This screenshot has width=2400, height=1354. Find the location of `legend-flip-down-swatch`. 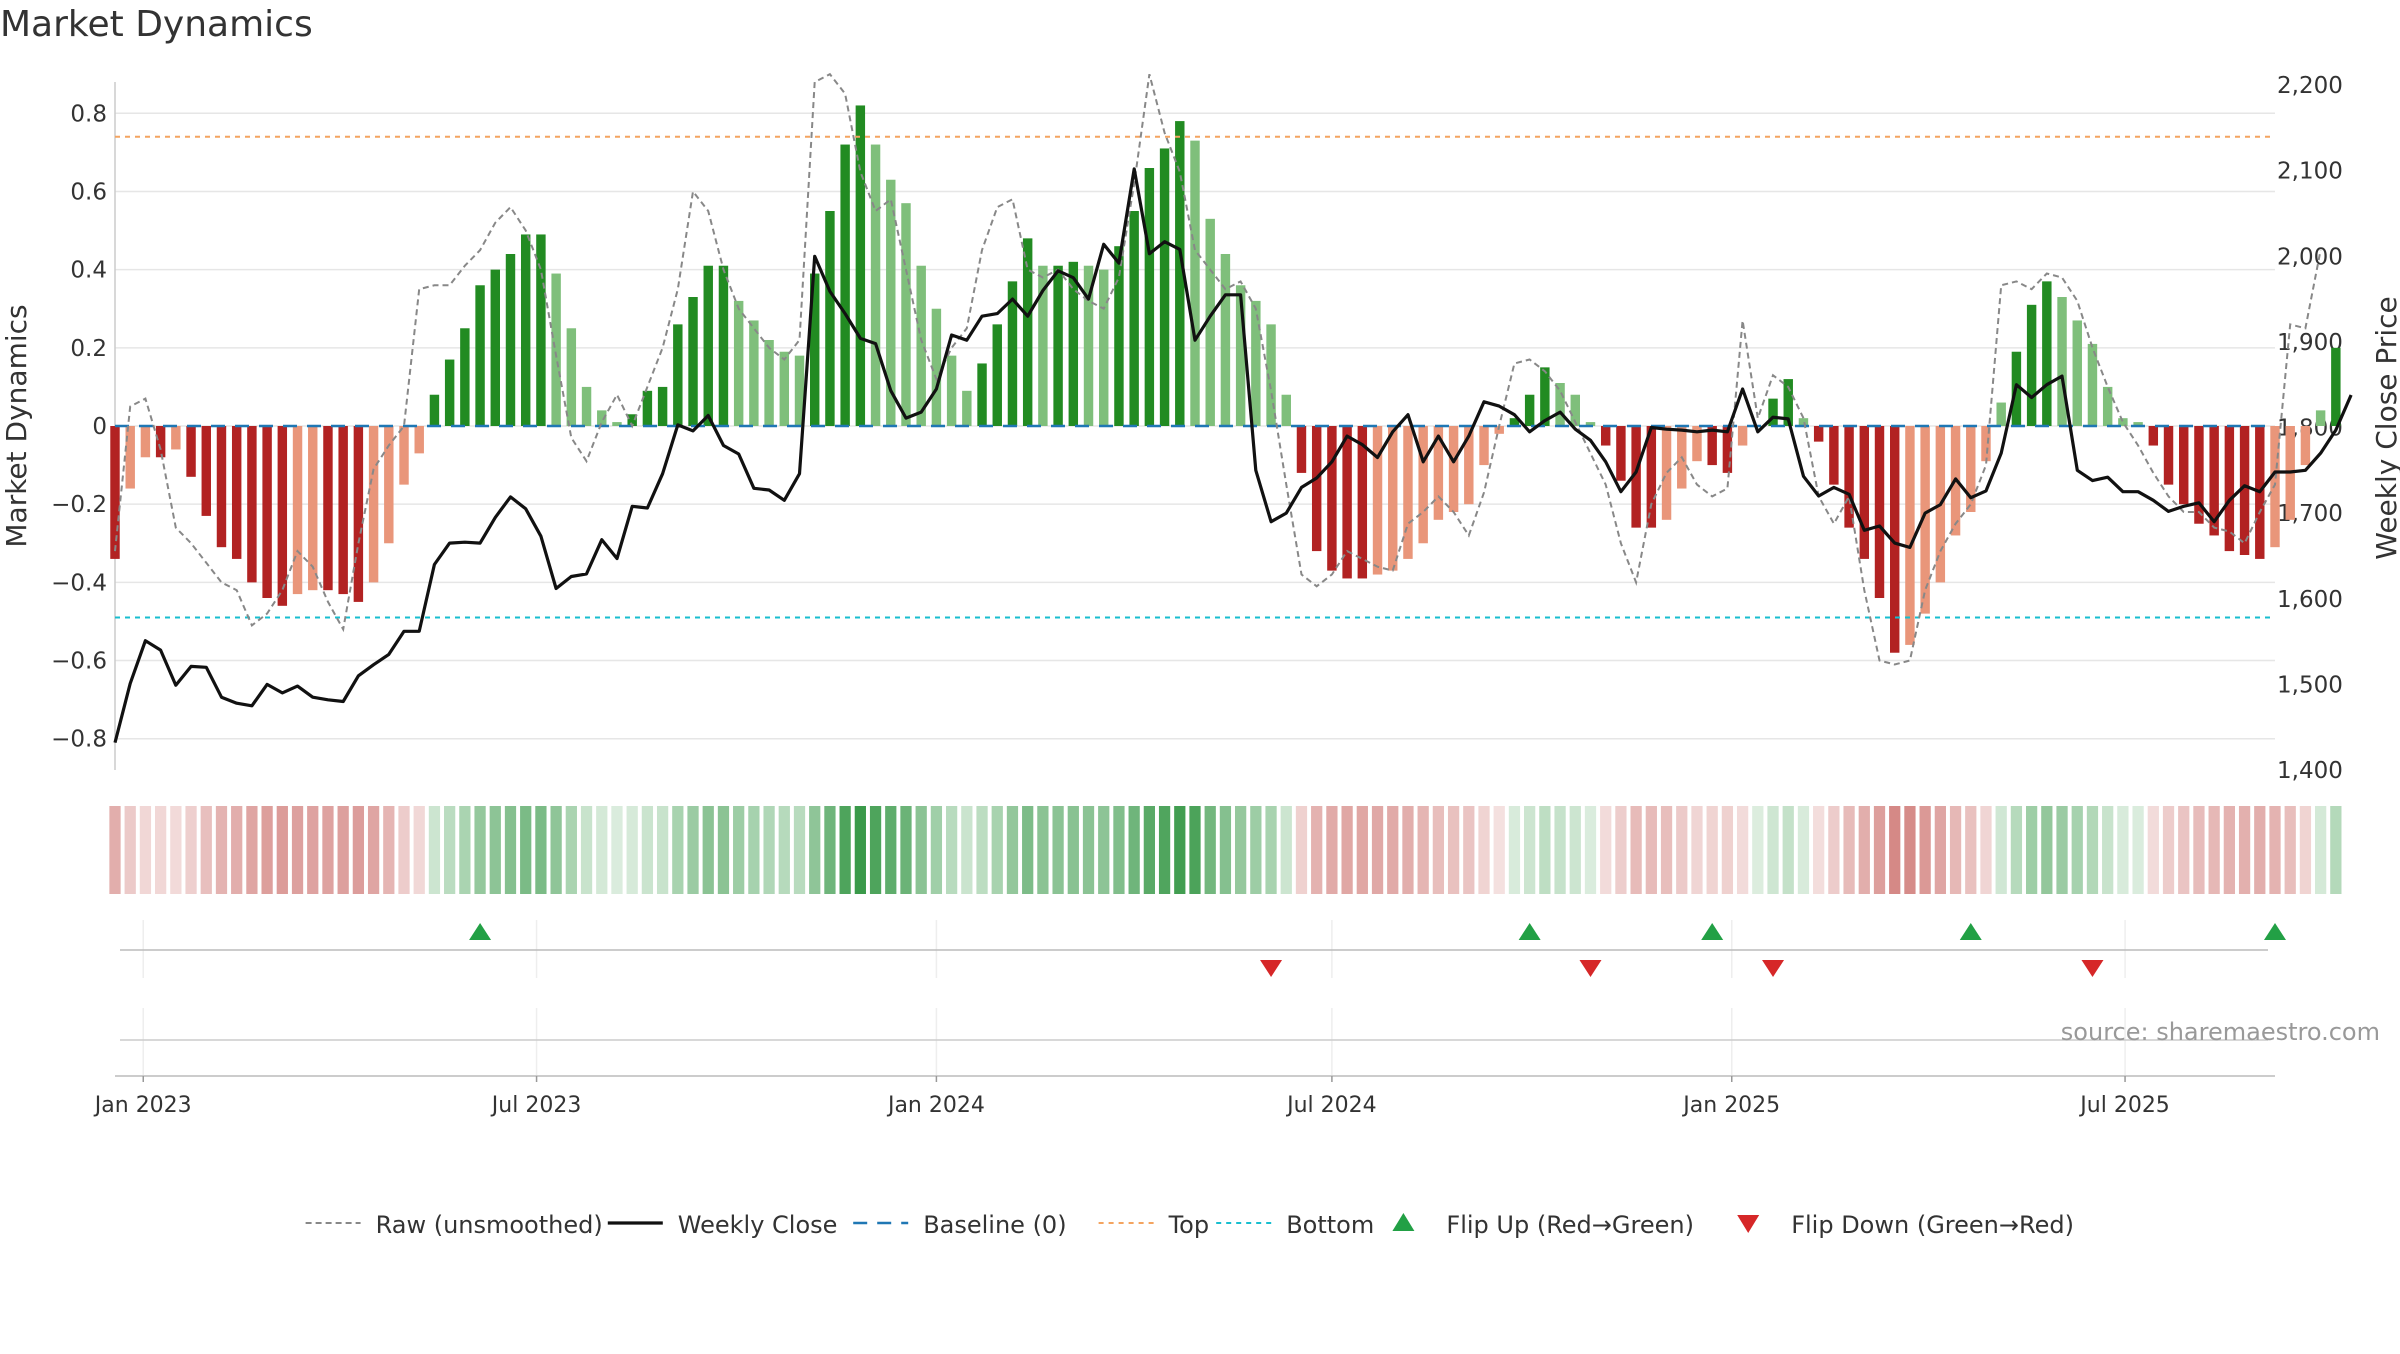

legend-flip-down-swatch is located at coordinates (1748, 1224).